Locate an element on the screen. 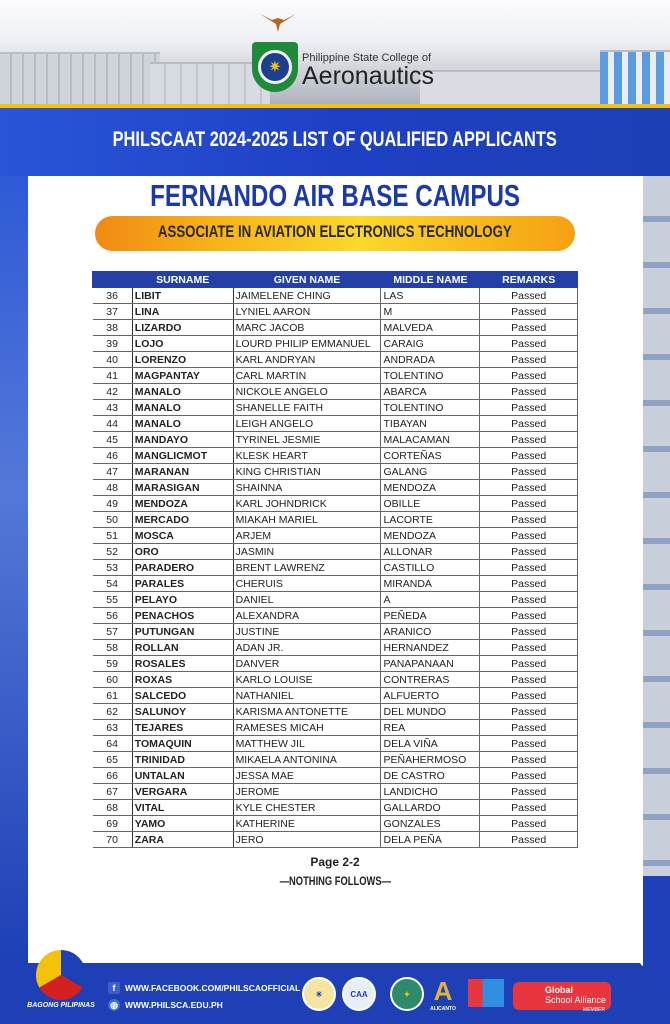  given-name: SHANELLE FAITH is located at coordinates (307, 407).